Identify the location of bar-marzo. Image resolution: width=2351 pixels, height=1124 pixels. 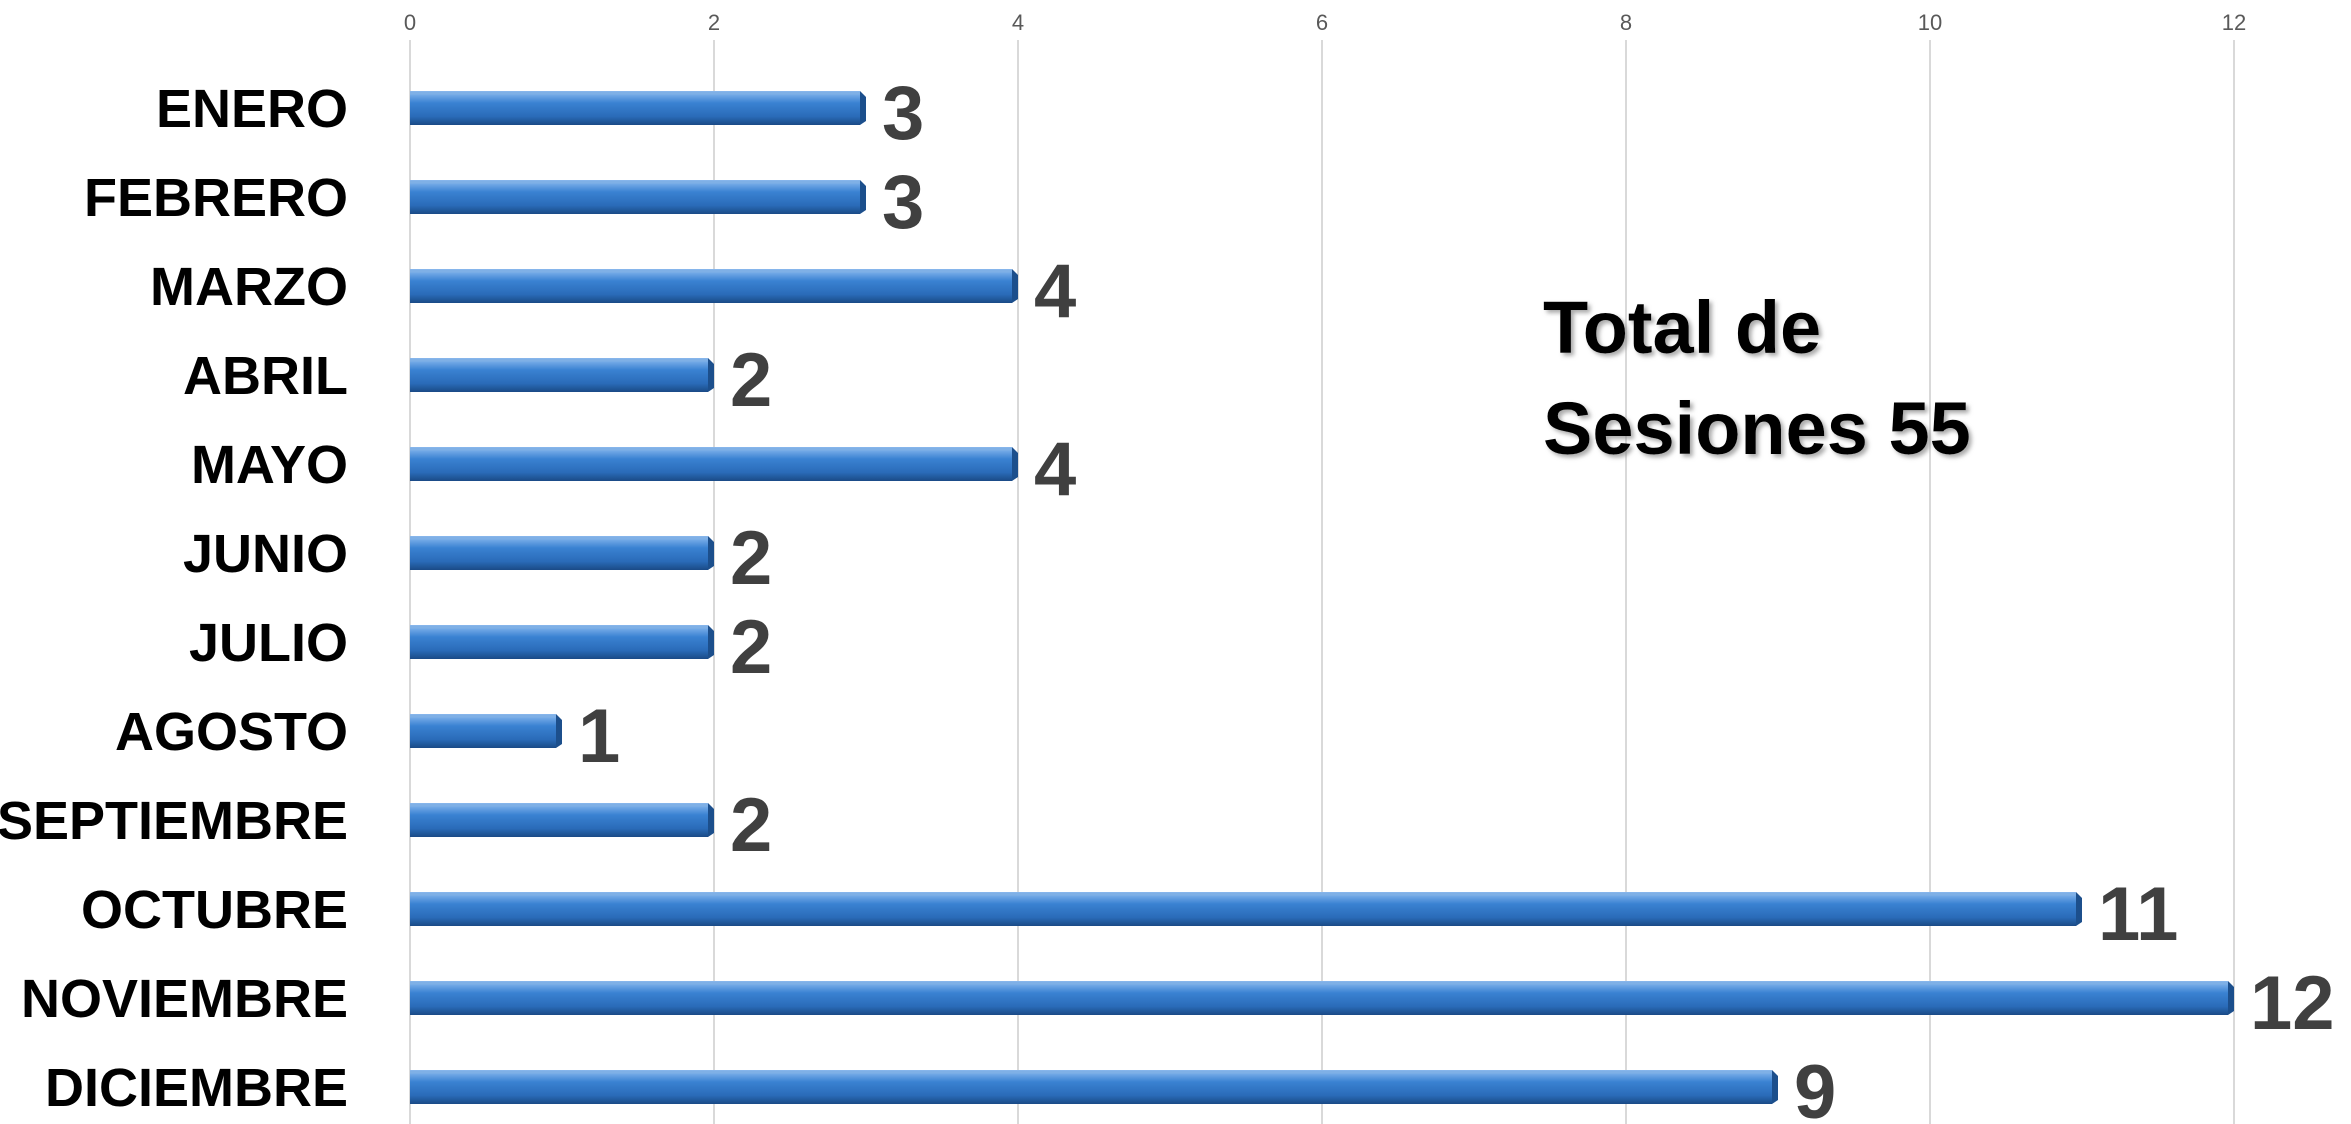
(714, 286).